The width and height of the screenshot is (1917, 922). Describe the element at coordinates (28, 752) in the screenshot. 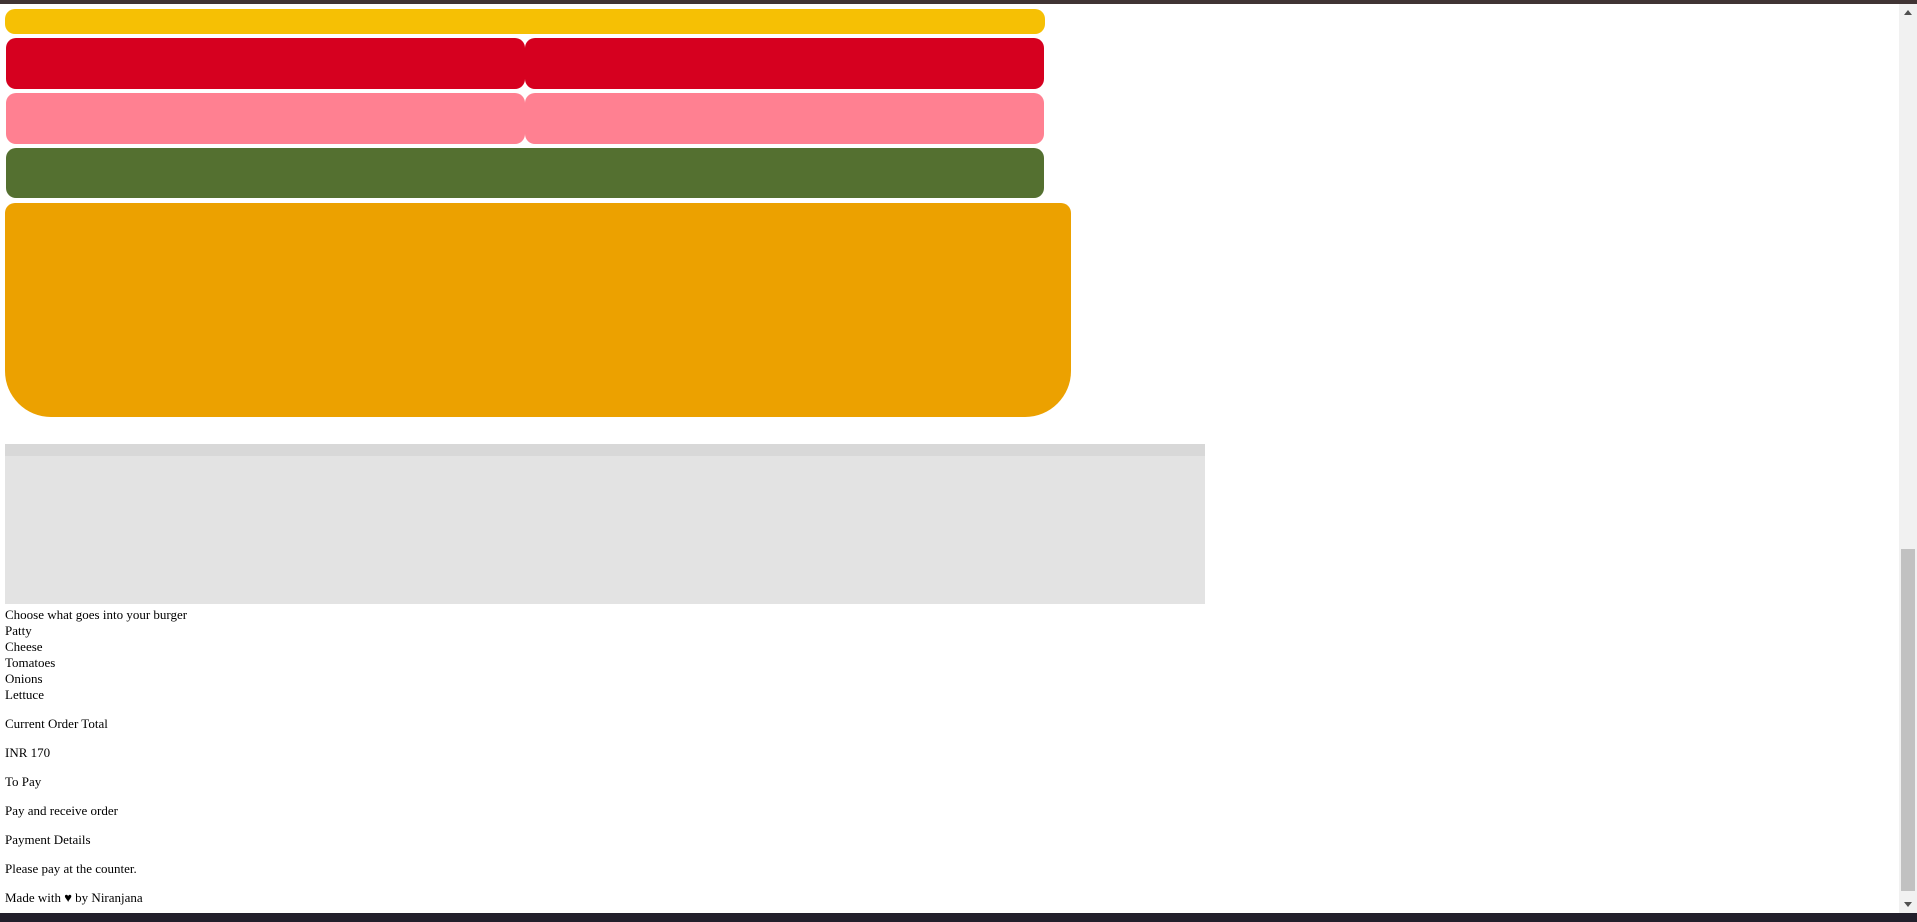

I see `order-total-value: INR 170` at that location.